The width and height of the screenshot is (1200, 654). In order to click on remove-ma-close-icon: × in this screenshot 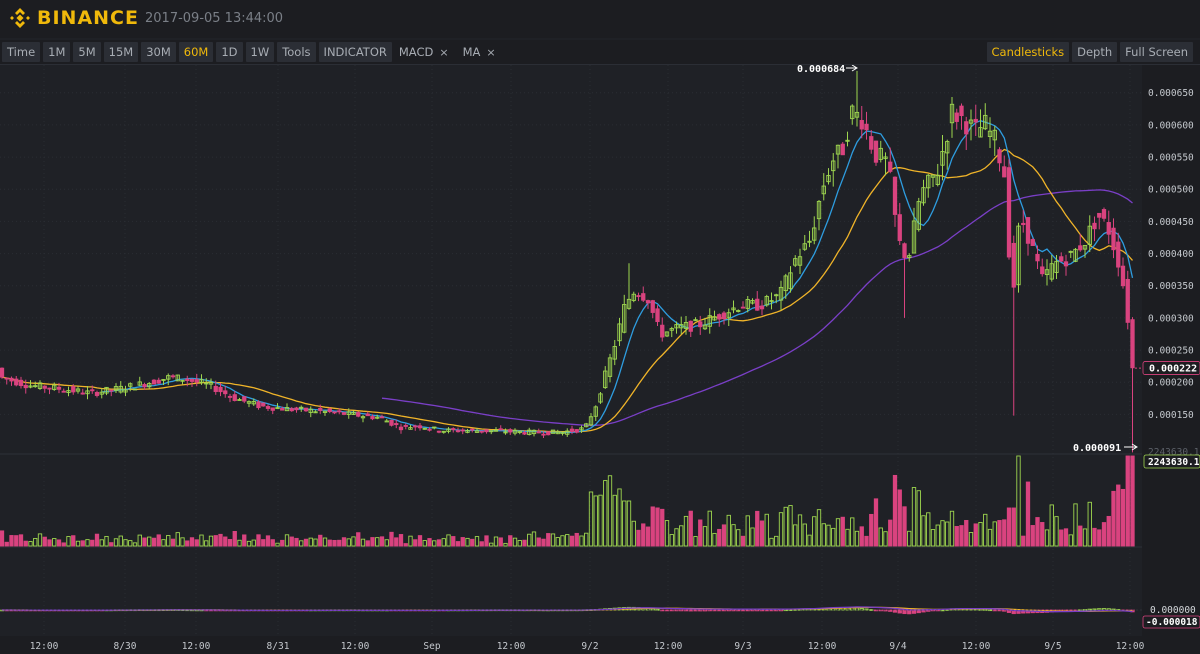, I will do `click(491, 52)`.